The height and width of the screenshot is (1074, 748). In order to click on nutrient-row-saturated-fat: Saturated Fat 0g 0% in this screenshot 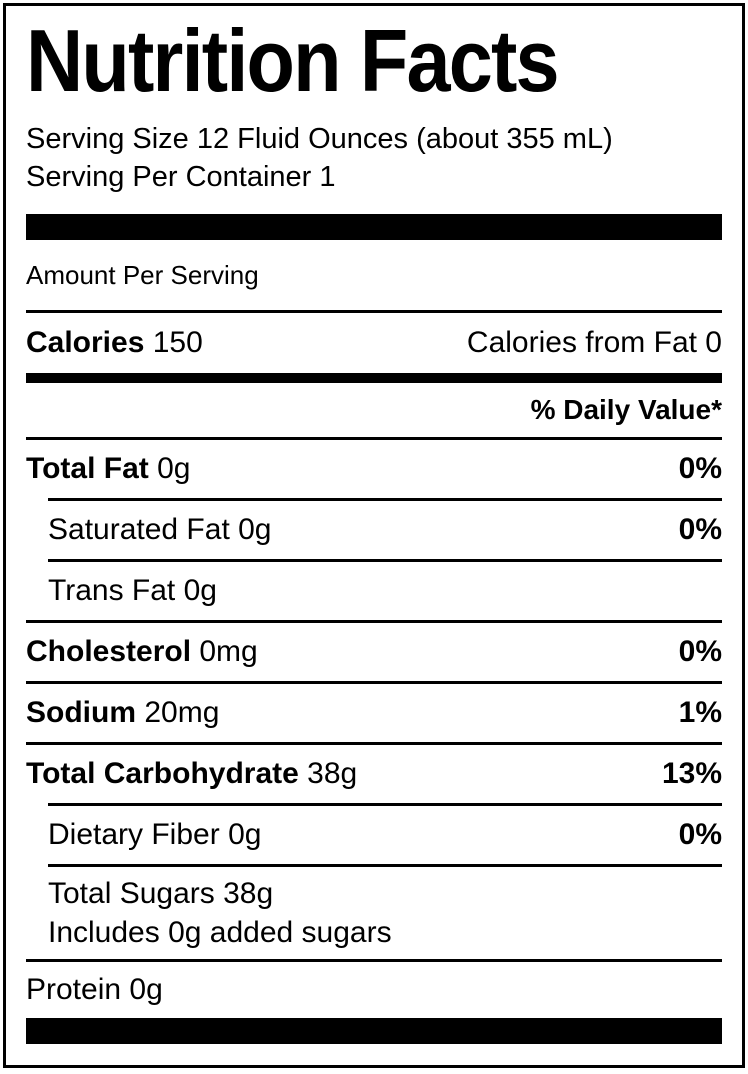, I will do `click(374, 530)`.